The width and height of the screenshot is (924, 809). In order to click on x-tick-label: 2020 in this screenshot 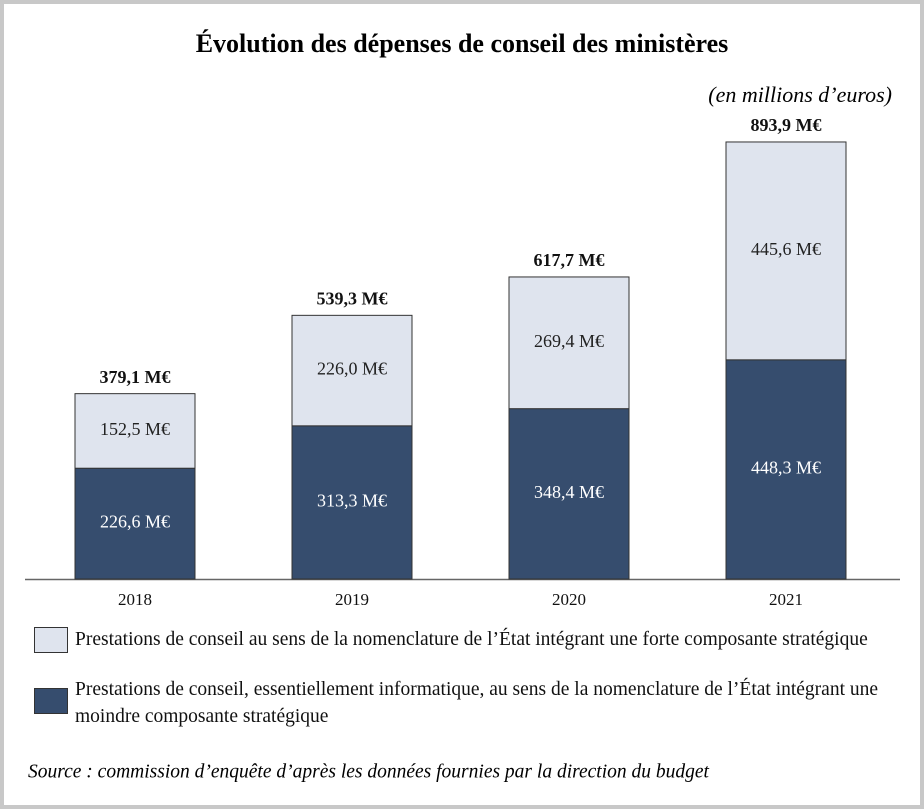, I will do `click(569, 599)`.